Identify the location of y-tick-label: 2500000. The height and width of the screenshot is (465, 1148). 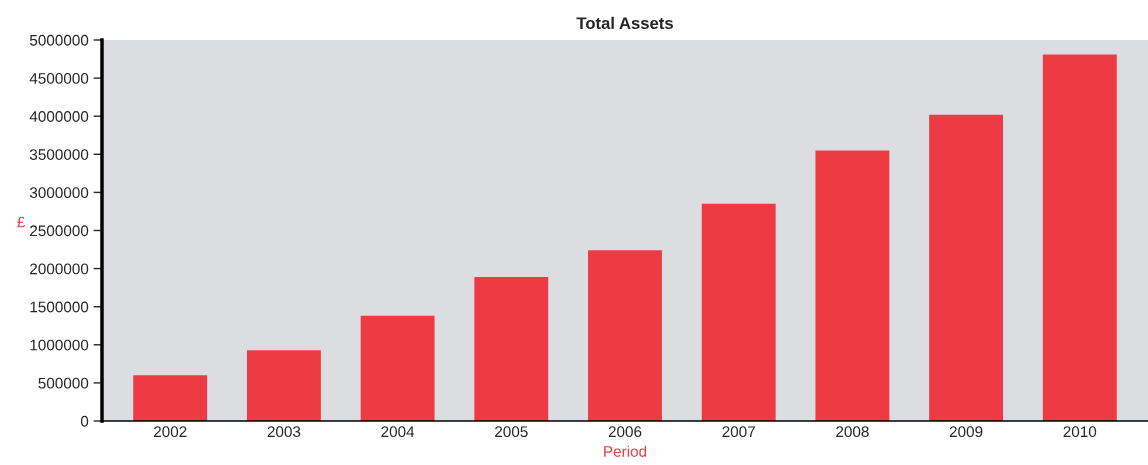
(59, 231).